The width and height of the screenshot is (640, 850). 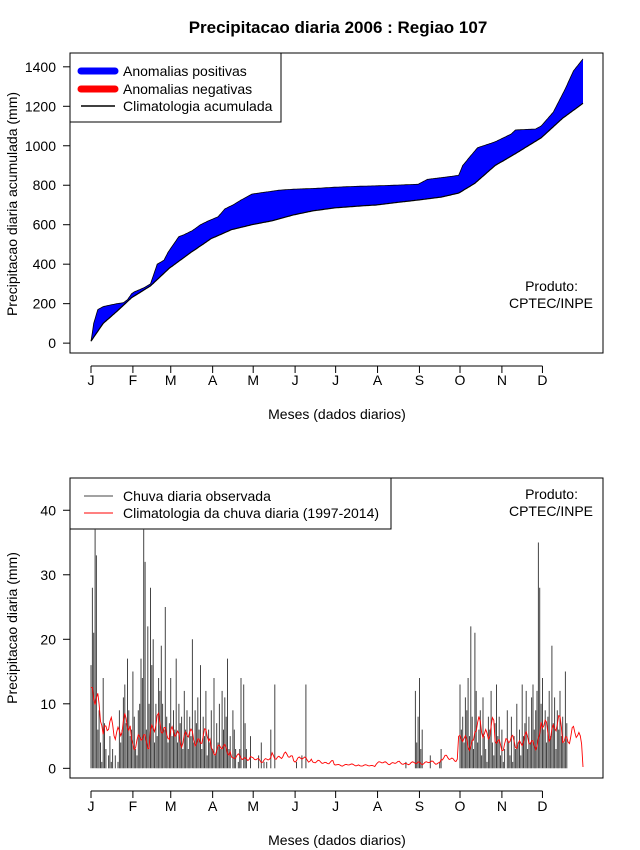 I want to click on daily-x-tick-label-5: M, so click(x=253, y=806).